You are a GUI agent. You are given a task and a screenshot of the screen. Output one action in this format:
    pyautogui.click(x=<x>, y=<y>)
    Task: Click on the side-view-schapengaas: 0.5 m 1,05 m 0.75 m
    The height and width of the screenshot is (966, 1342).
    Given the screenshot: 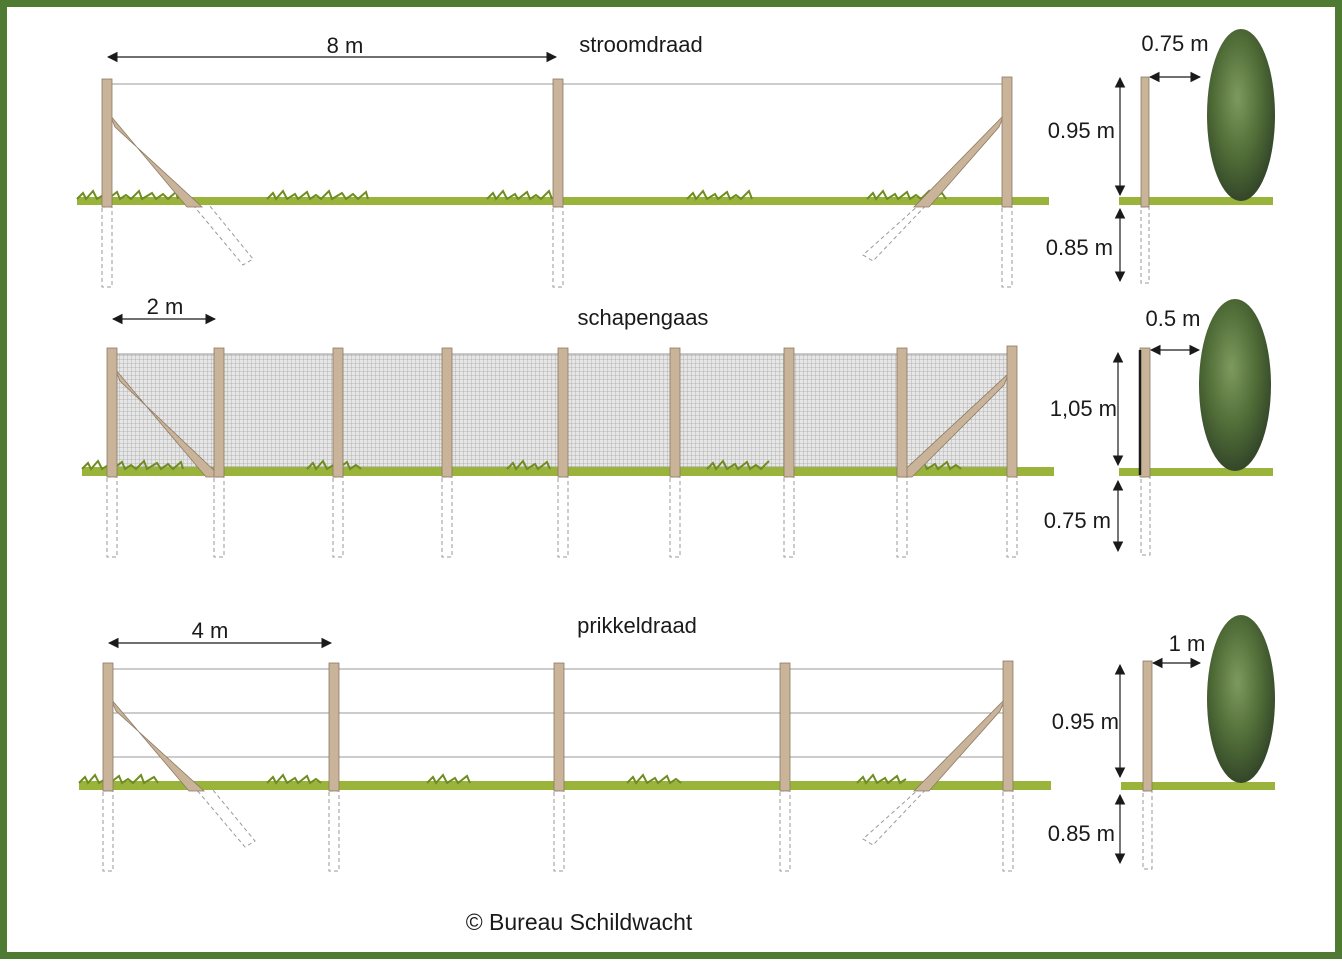 What is the action you would take?
    pyautogui.click(x=1158, y=427)
    